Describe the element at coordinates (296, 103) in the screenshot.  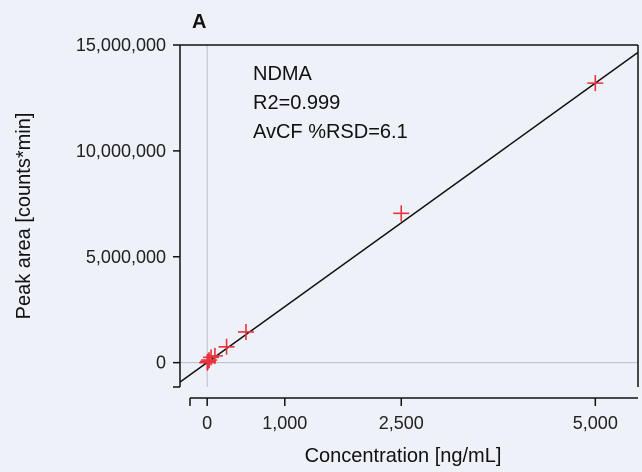
I see `annotation-text: R2=0.999` at that location.